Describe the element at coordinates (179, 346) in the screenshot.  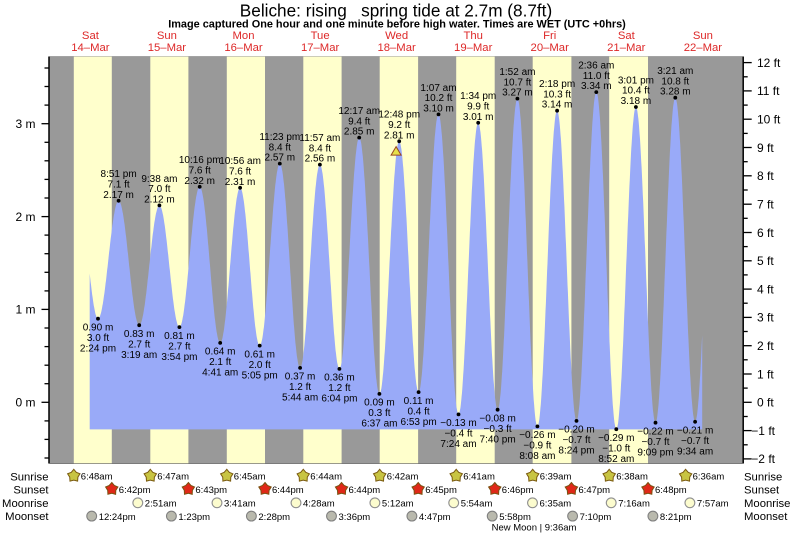
I see `svg-text: 2.7 ft` at that location.